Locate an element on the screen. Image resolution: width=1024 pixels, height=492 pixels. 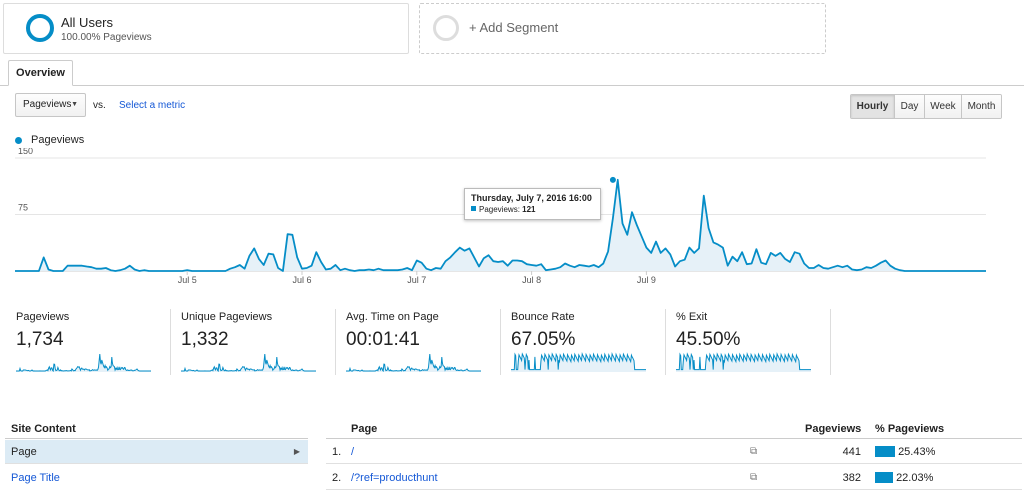
segment-ring-icon is located at coordinates (40, 28).